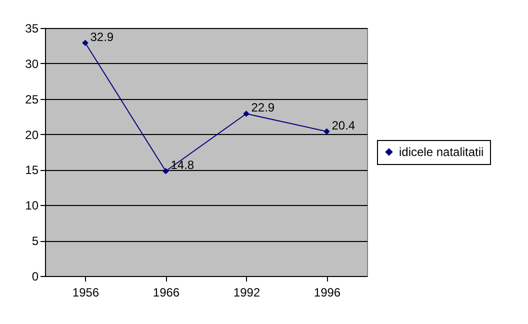 This screenshot has width=528, height=324. What do you see at coordinates (182, 165) in the screenshot?
I see `data-label: 14.8` at bounding box center [182, 165].